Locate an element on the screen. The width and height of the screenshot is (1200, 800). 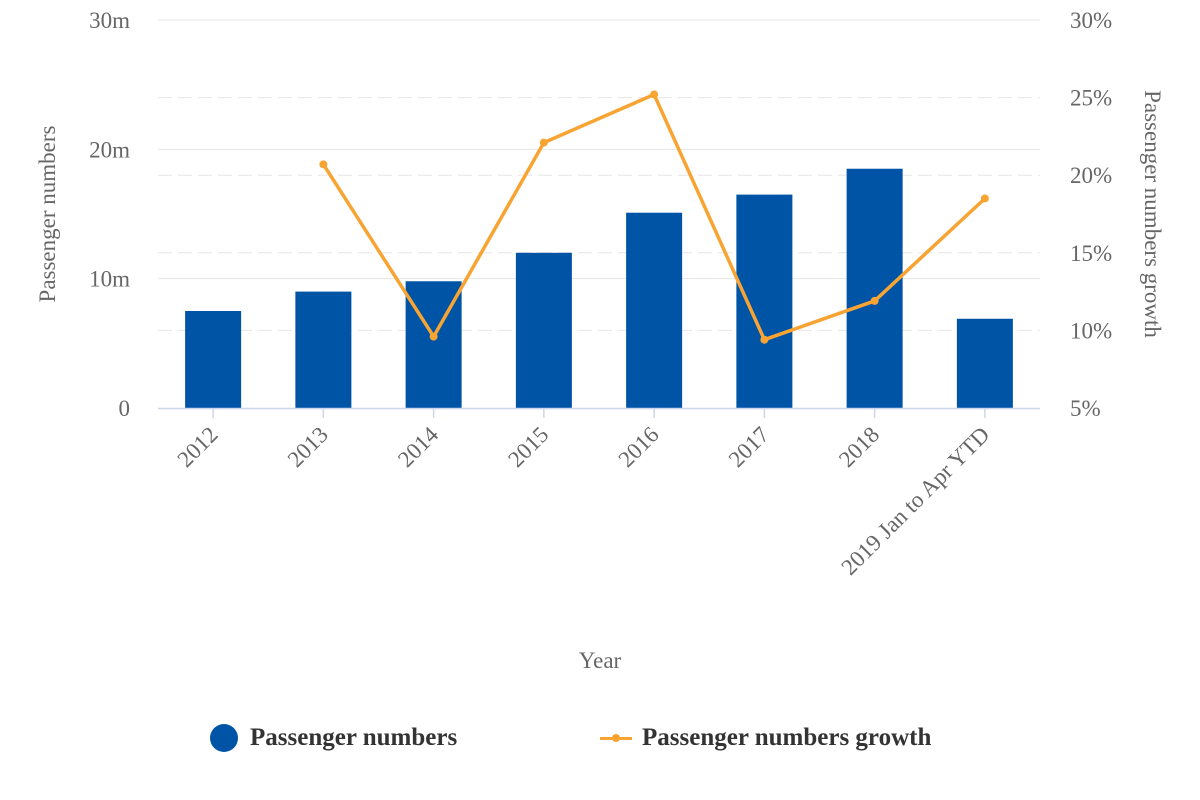
x-tick-label: 2015 is located at coordinates (528, 447).